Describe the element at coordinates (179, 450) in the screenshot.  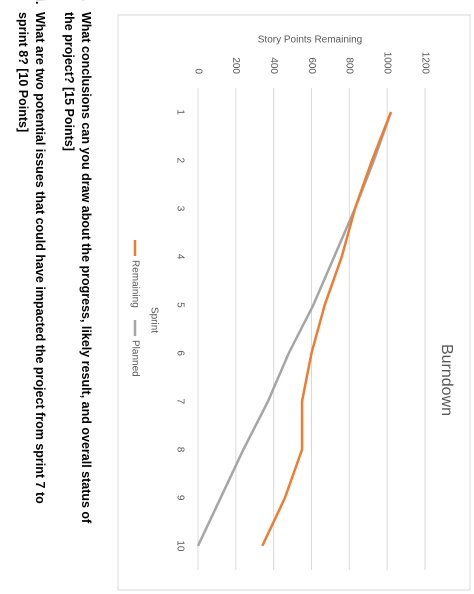
I see `x-tick-label: 8` at that location.